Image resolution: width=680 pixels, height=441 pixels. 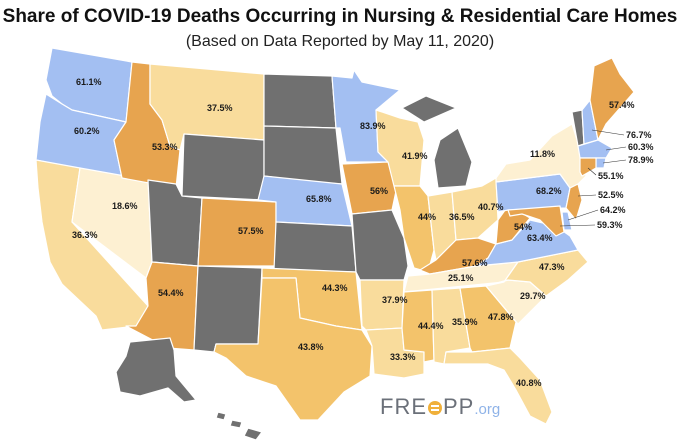 I want to click on state-NM, so click(x=228, y=309).